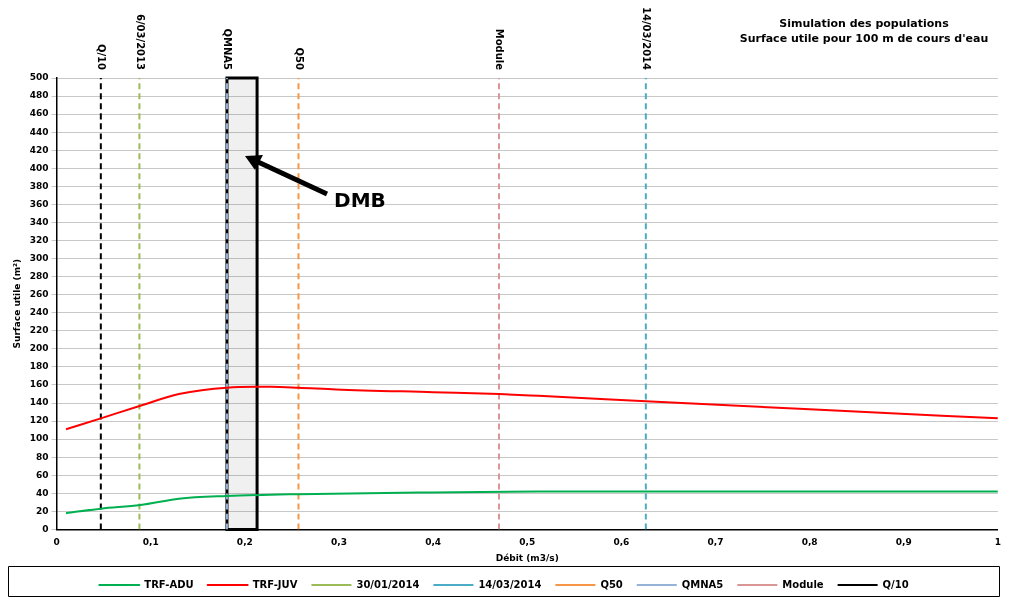 The width and height of the screenshot is (1012, 608). What do you see at coordinates (388, 584) in the screenshot?
I see `legend-label: 30/01/2014` at bounding box center [388, 584].